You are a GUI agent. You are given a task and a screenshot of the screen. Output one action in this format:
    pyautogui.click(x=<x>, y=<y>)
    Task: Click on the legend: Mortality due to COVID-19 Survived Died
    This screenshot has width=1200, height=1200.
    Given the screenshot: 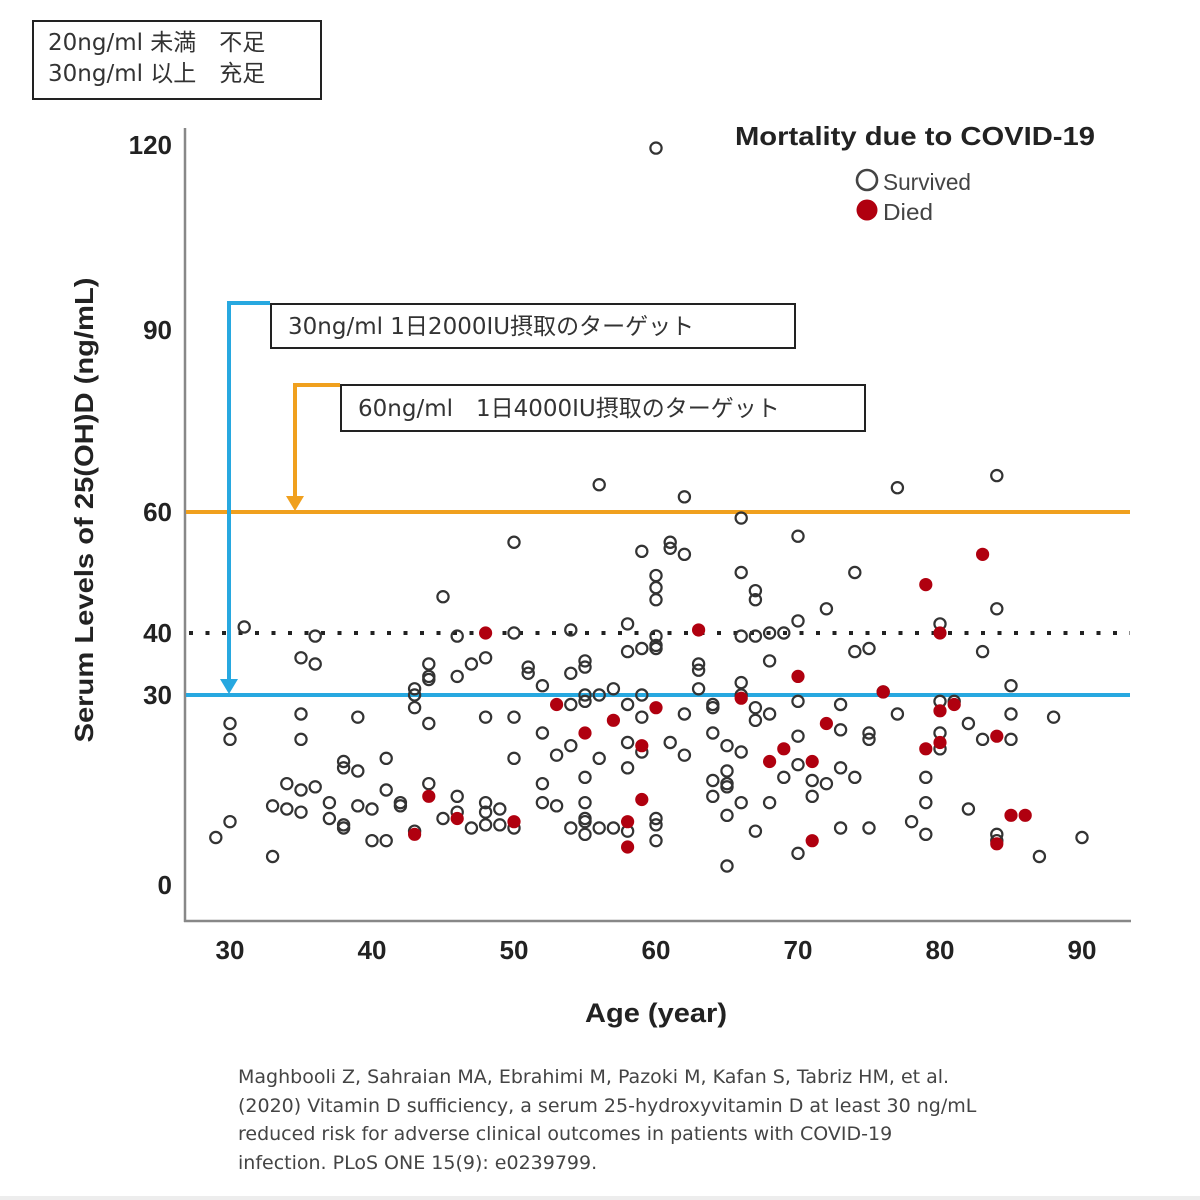 What is the action you would take?
    pyautogui.click(x=915, y=173)
    